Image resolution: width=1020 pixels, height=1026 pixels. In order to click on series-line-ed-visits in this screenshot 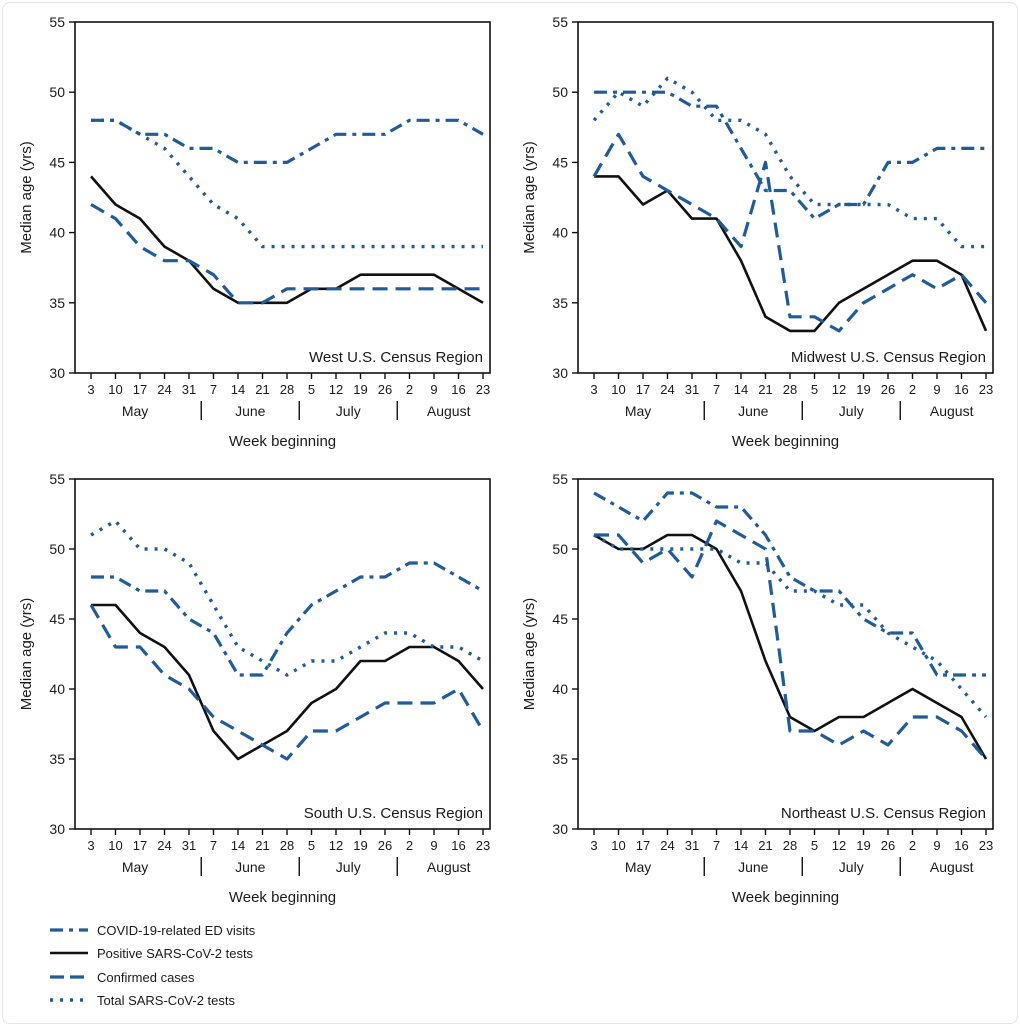, I will do `click(287, 141)`.